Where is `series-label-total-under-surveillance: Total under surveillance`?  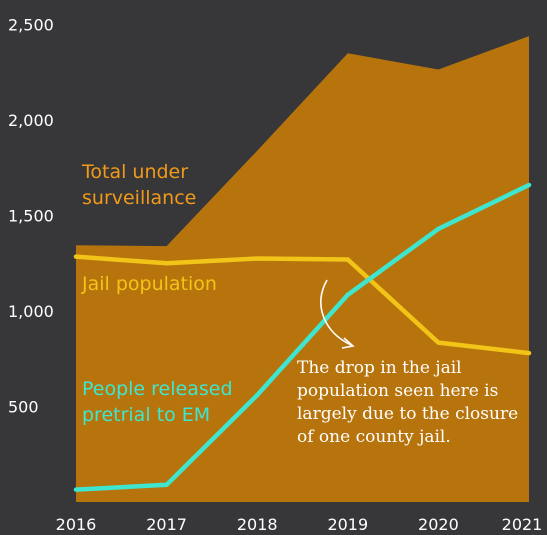
series-label-total-under-surveillance: Total under surveillance is located at coordinates (138, 185).